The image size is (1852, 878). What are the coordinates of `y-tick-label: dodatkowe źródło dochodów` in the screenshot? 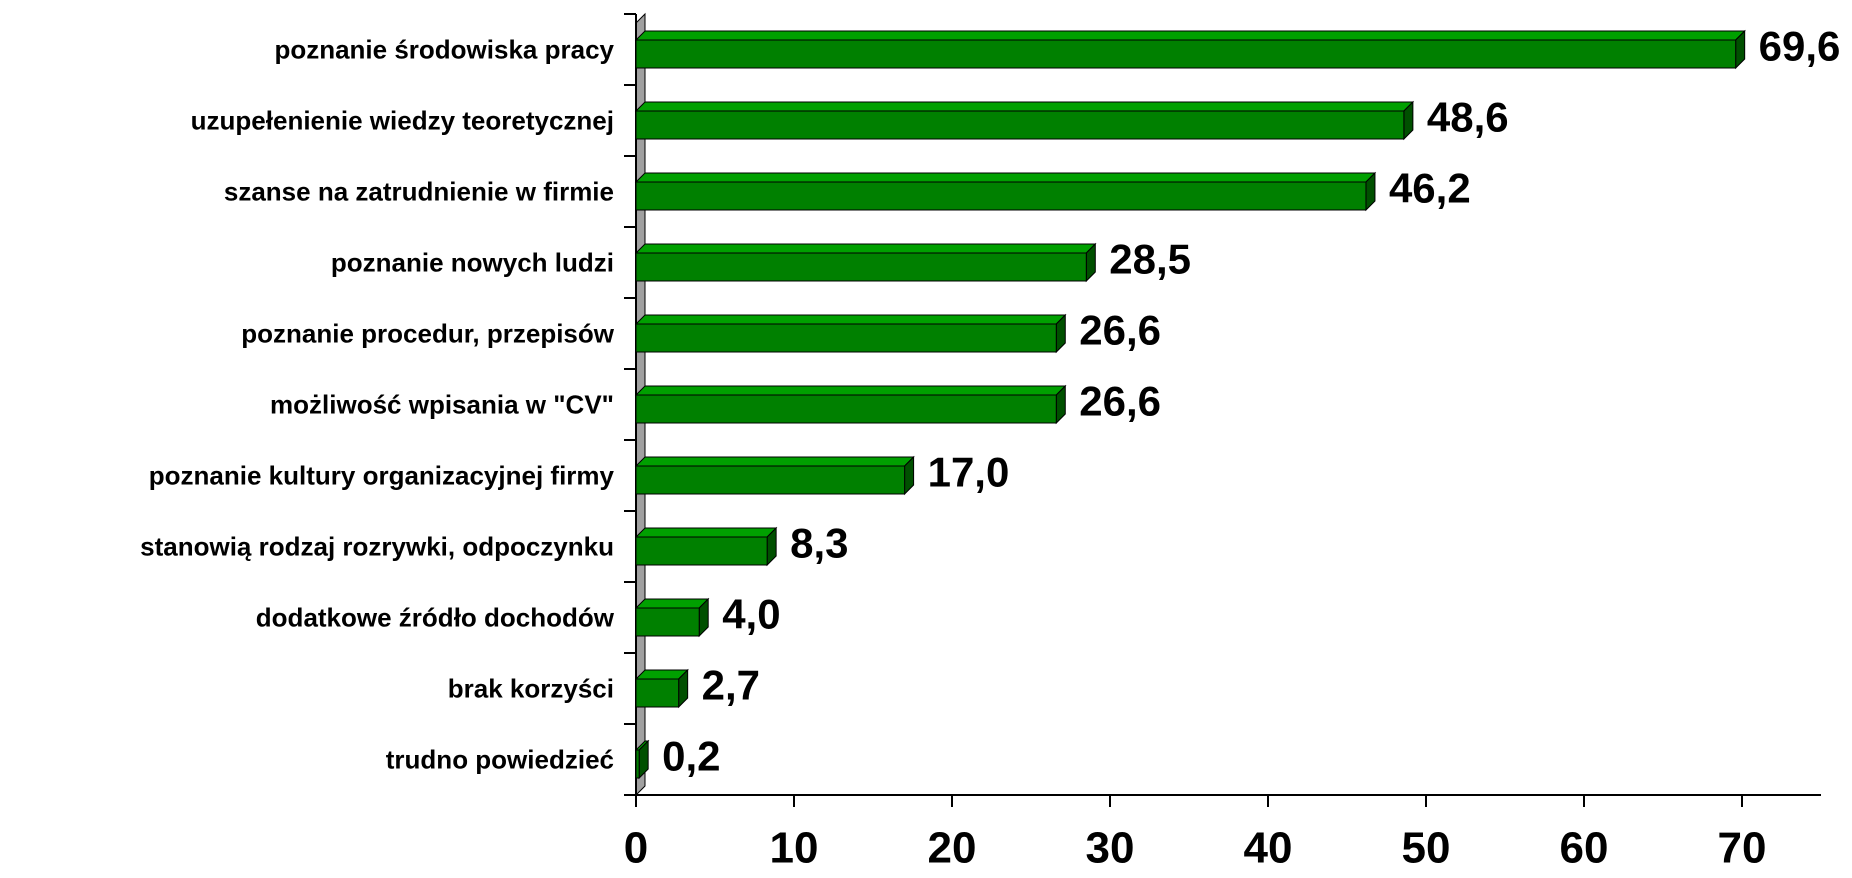 It's located at (435, 617).